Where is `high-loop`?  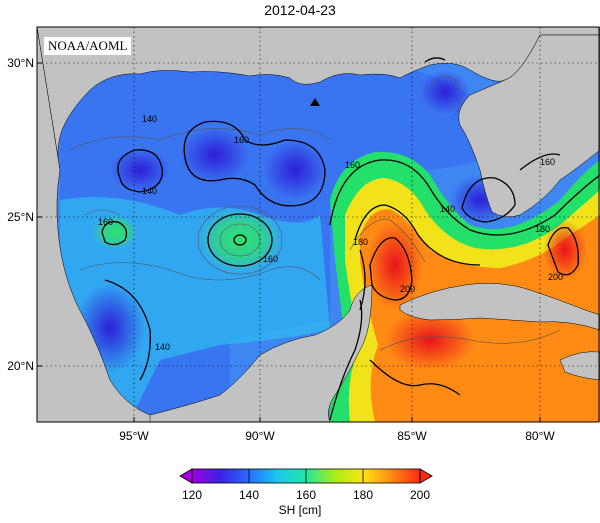
high-loop is located at coordinates (395, 265).